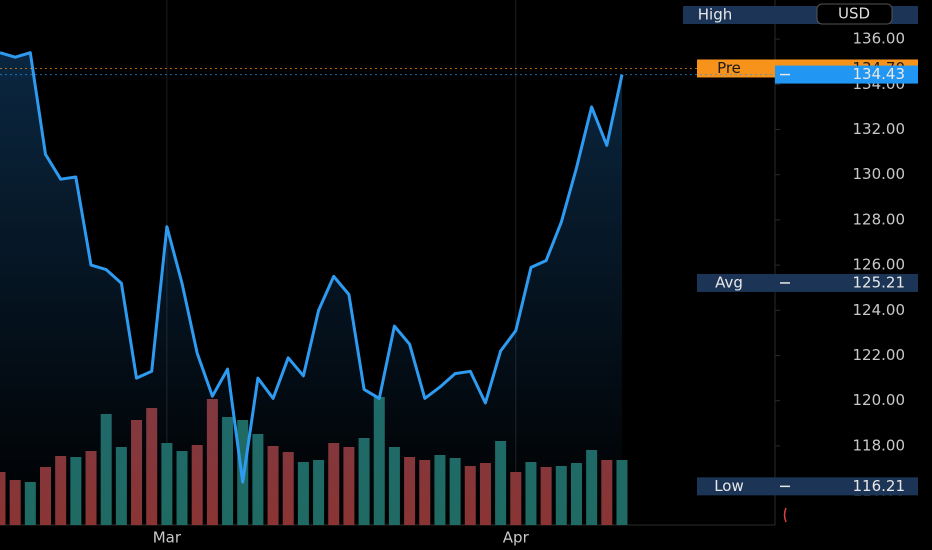  What do you see at coordinates (167, 538) in the screenshot?
I see `x-tick-label: Mar` at bounding box center [167, 538].